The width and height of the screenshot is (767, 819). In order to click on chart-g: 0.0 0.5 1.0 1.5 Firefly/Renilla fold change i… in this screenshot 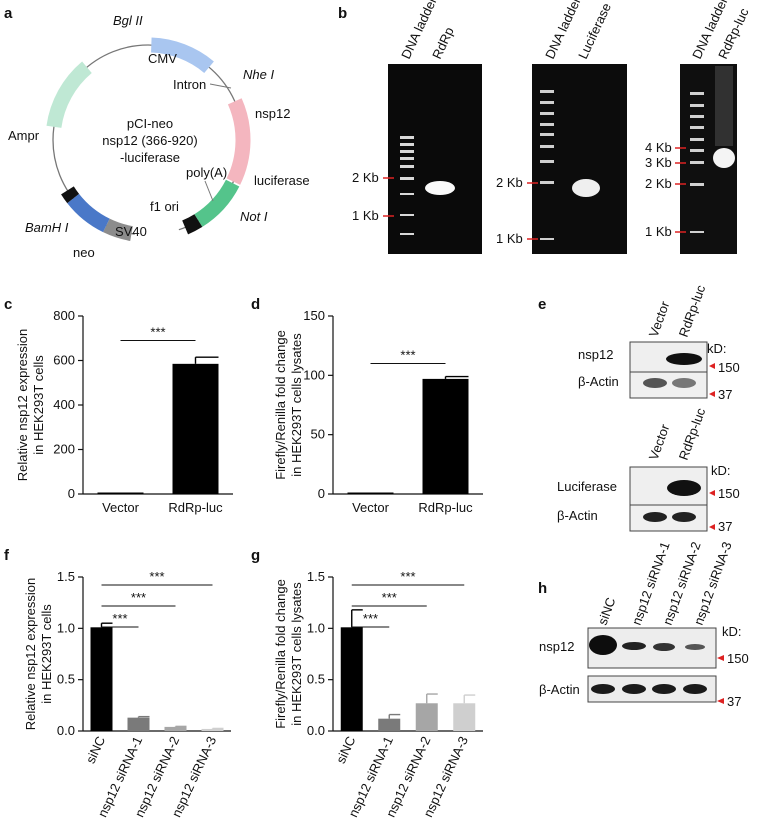, I will do `click(378, 694)`.